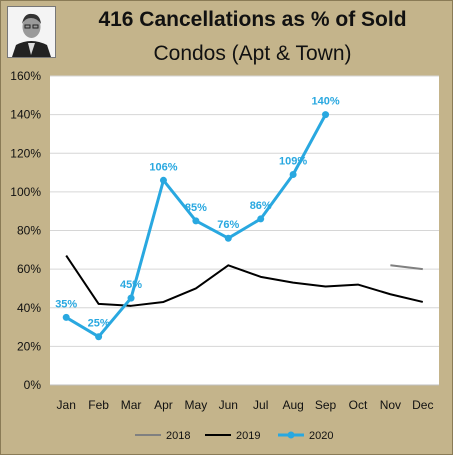  What do you see at coordinates (31, 32) in the screenshot?
I see `author-portrait-icon` at bounding box center [31, 32].